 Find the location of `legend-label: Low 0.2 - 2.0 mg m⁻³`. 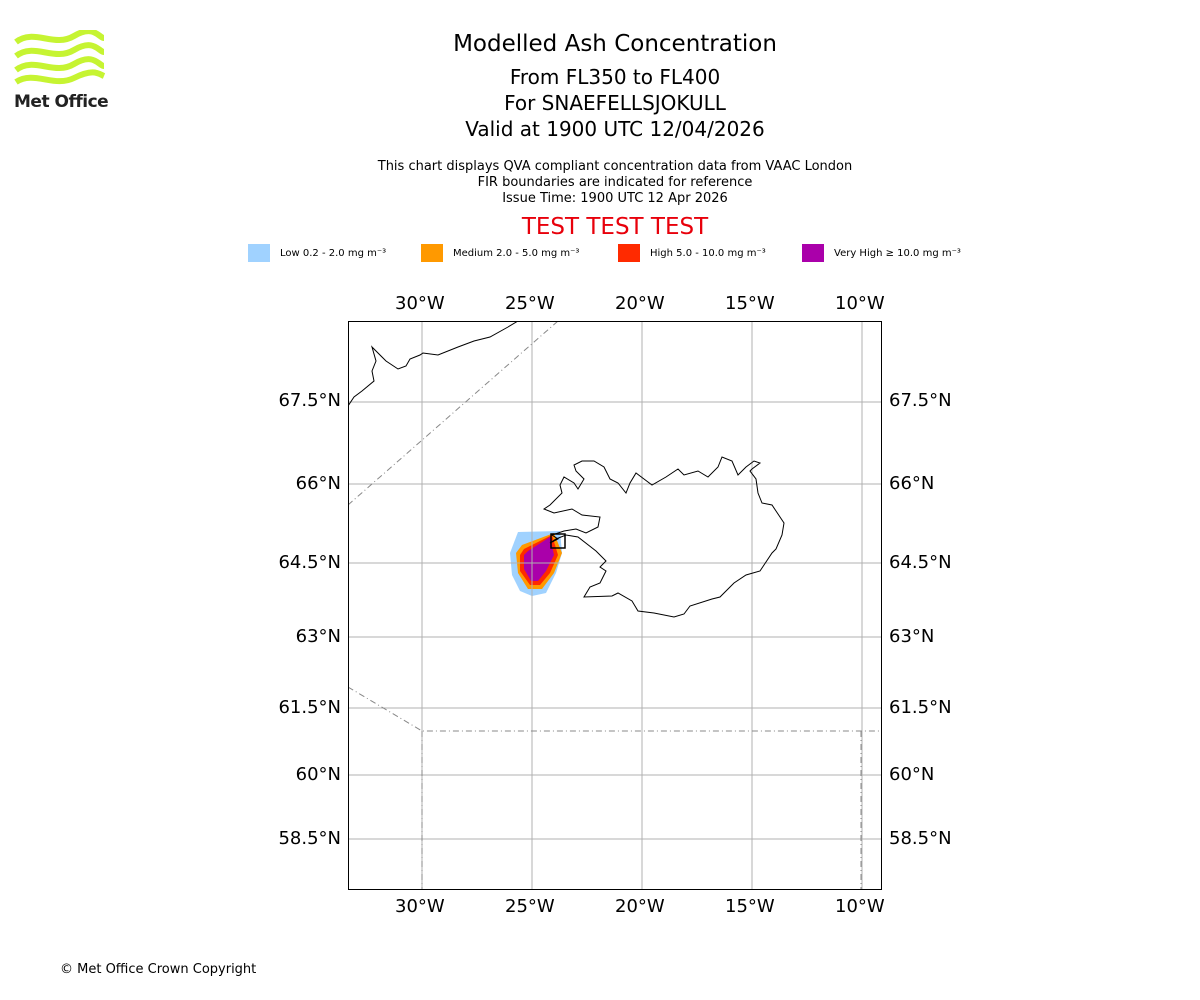

legend-label: Low 0.2 - 2.0 mg m⁻³ is located at coordinates (333, 253).